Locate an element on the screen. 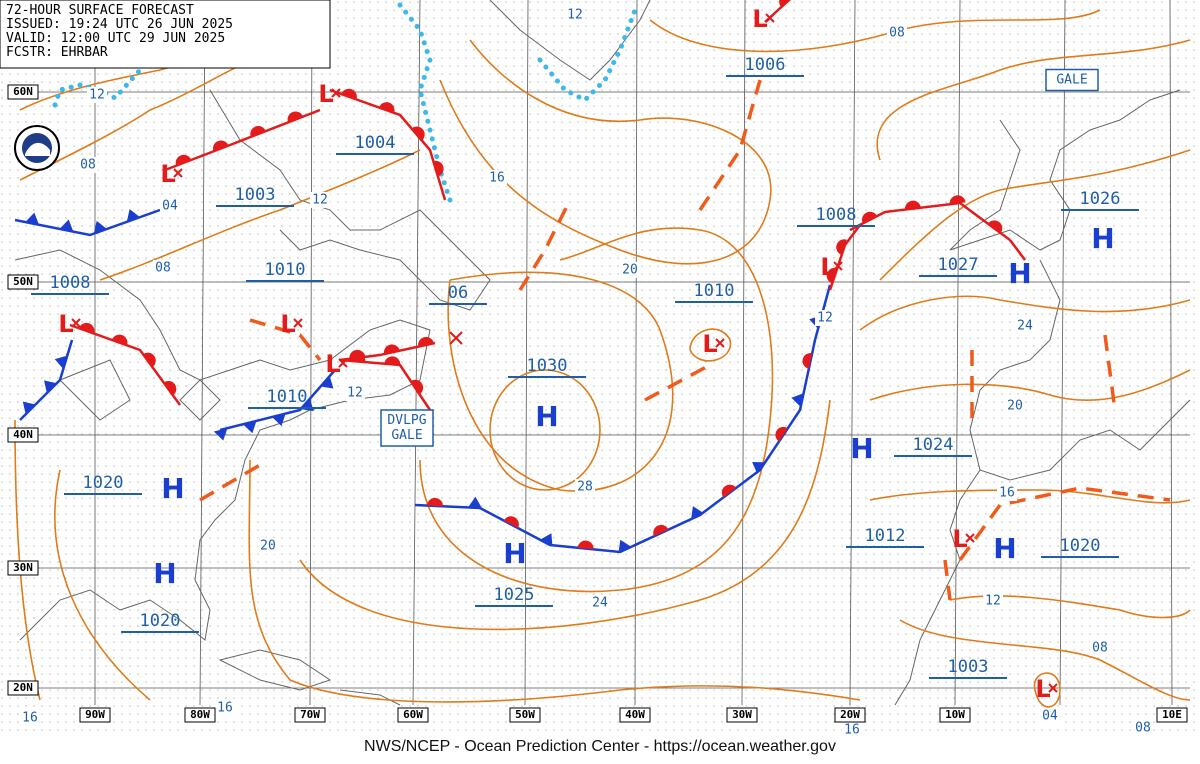  front-line is located at coordinates (1017, 250).